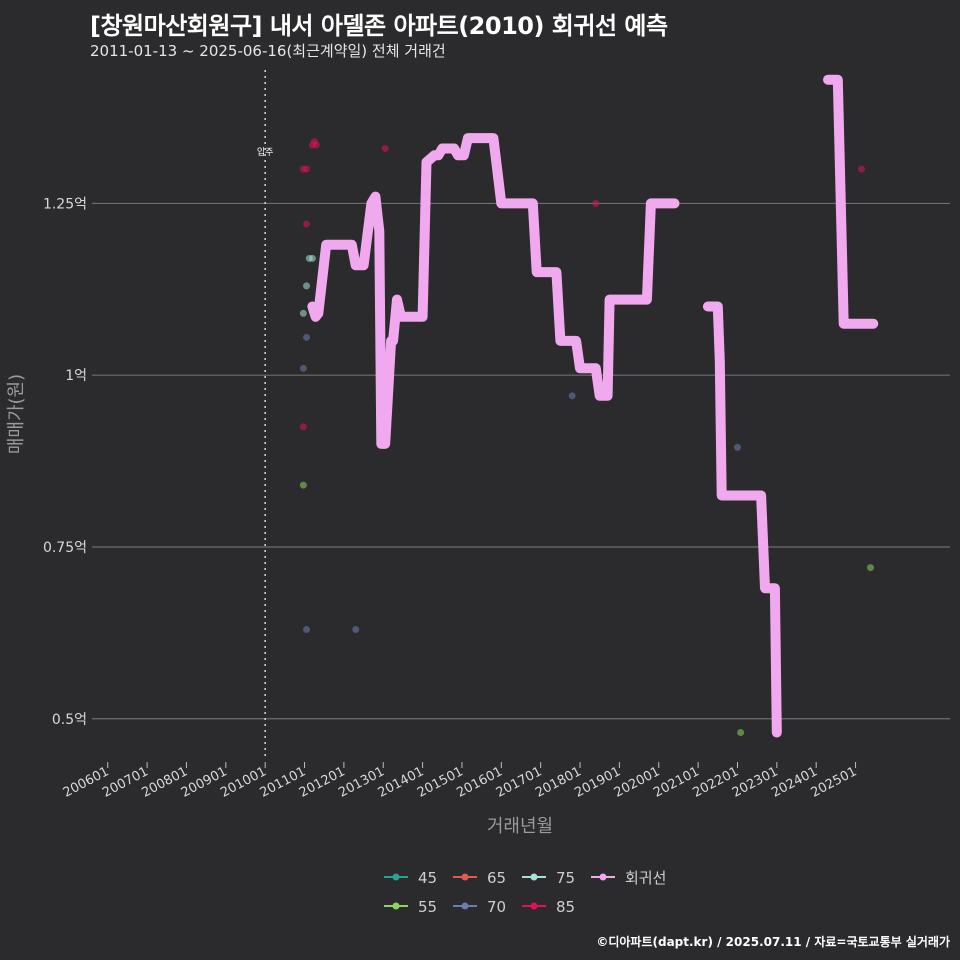  Describe the element at coordinates (69, 720) in the screenshot. I see `y-tick-label: 0.5억` at that location.